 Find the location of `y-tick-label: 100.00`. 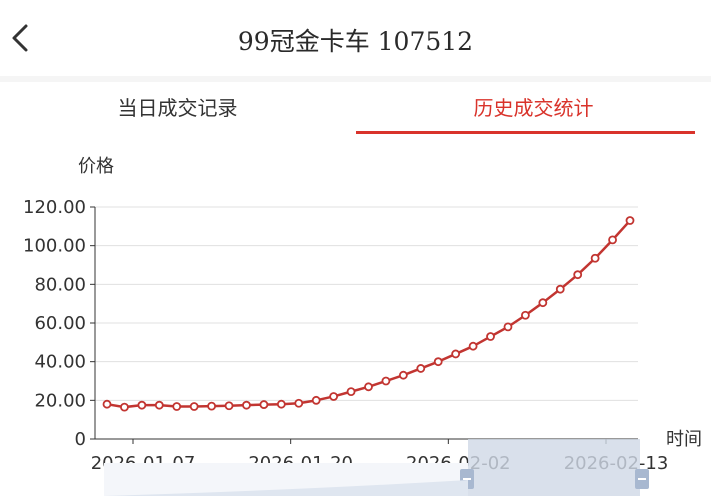

y-tick-label: 100.00 is located at coordinates (54, 246).